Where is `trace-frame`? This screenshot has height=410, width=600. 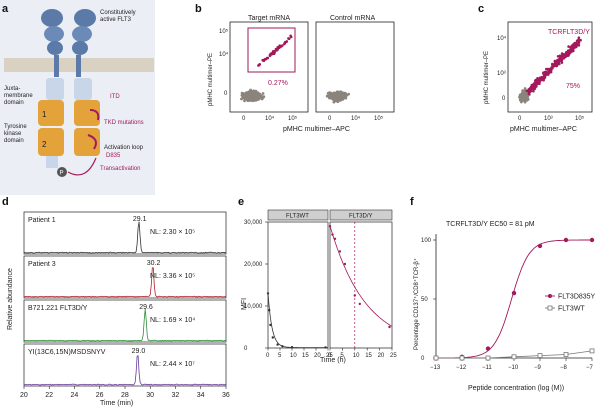 trace-frame is located at coordinates (125, 321).